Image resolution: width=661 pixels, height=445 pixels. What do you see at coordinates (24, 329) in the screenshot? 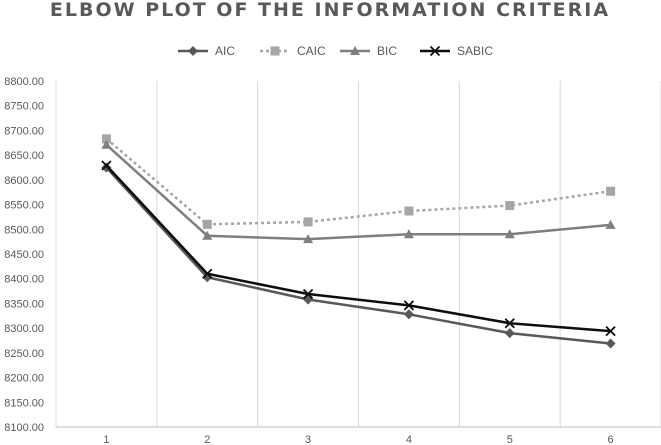
I see `y-tick-label: 8300.00` at bounding box center [24, 329].